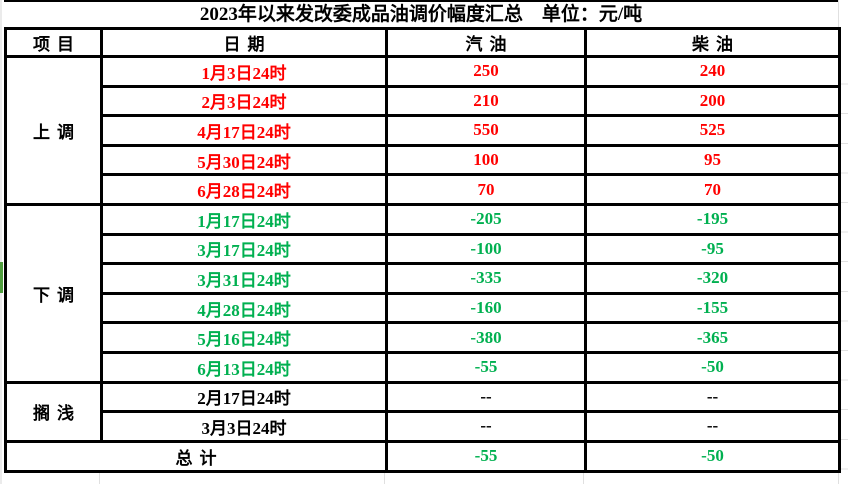 The image size is (848, 484). Describe the element at coordinates (244, 337) in the screenshot. I see `date-cell: 5月16日24时` at that location.